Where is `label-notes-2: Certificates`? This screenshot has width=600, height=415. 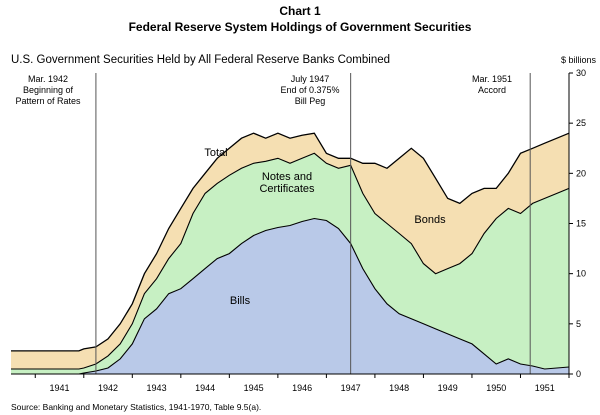
label-notes-2: Certificates is located at coordinates (287, 189).